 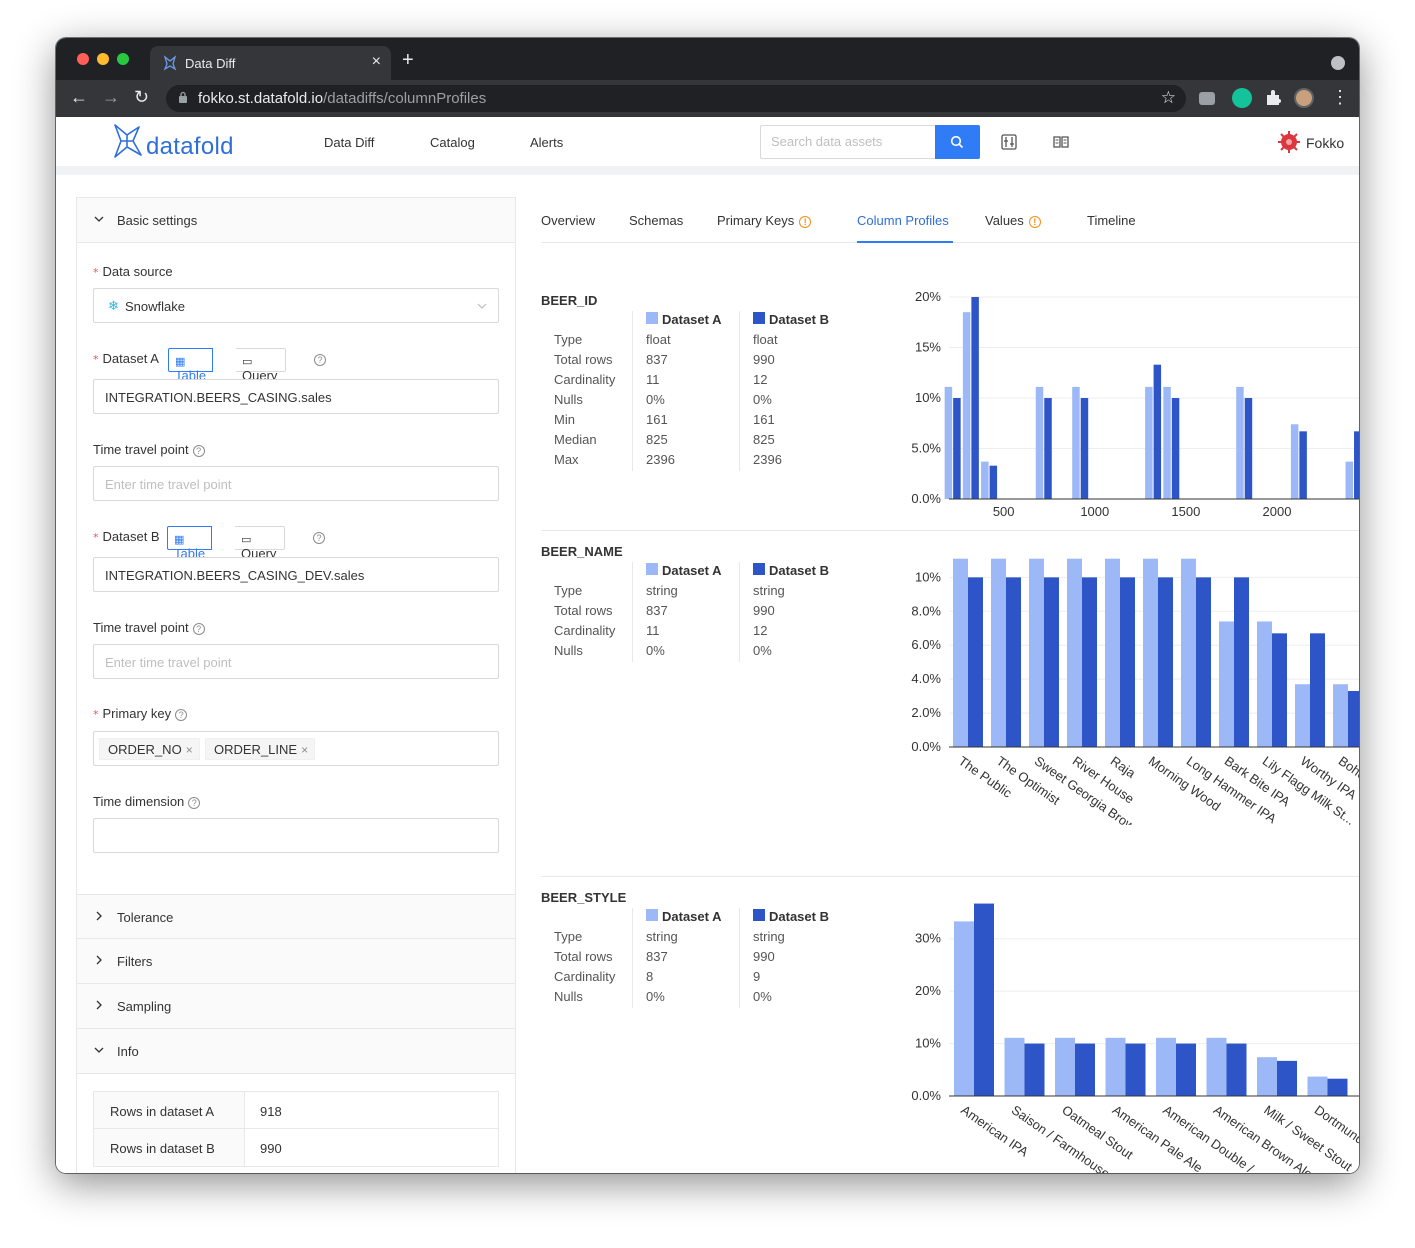 What do you see at coordinates (296, 483) in the screenshot?
I see `time-travel-a-input: Enter time travel point` at bounding box center [296, 483].